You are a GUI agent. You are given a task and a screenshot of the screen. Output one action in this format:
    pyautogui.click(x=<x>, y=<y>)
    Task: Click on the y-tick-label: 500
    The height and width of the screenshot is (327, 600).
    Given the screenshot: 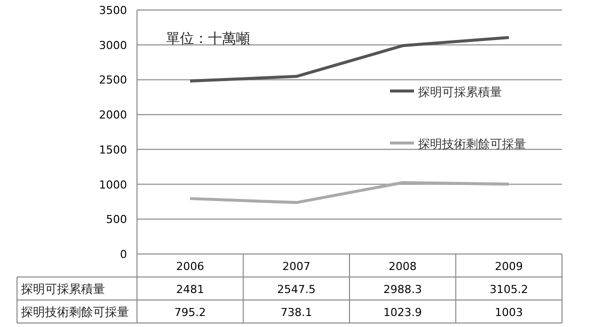 What is the action you would take?
    pyautogui.click(x=116, y=219)
    